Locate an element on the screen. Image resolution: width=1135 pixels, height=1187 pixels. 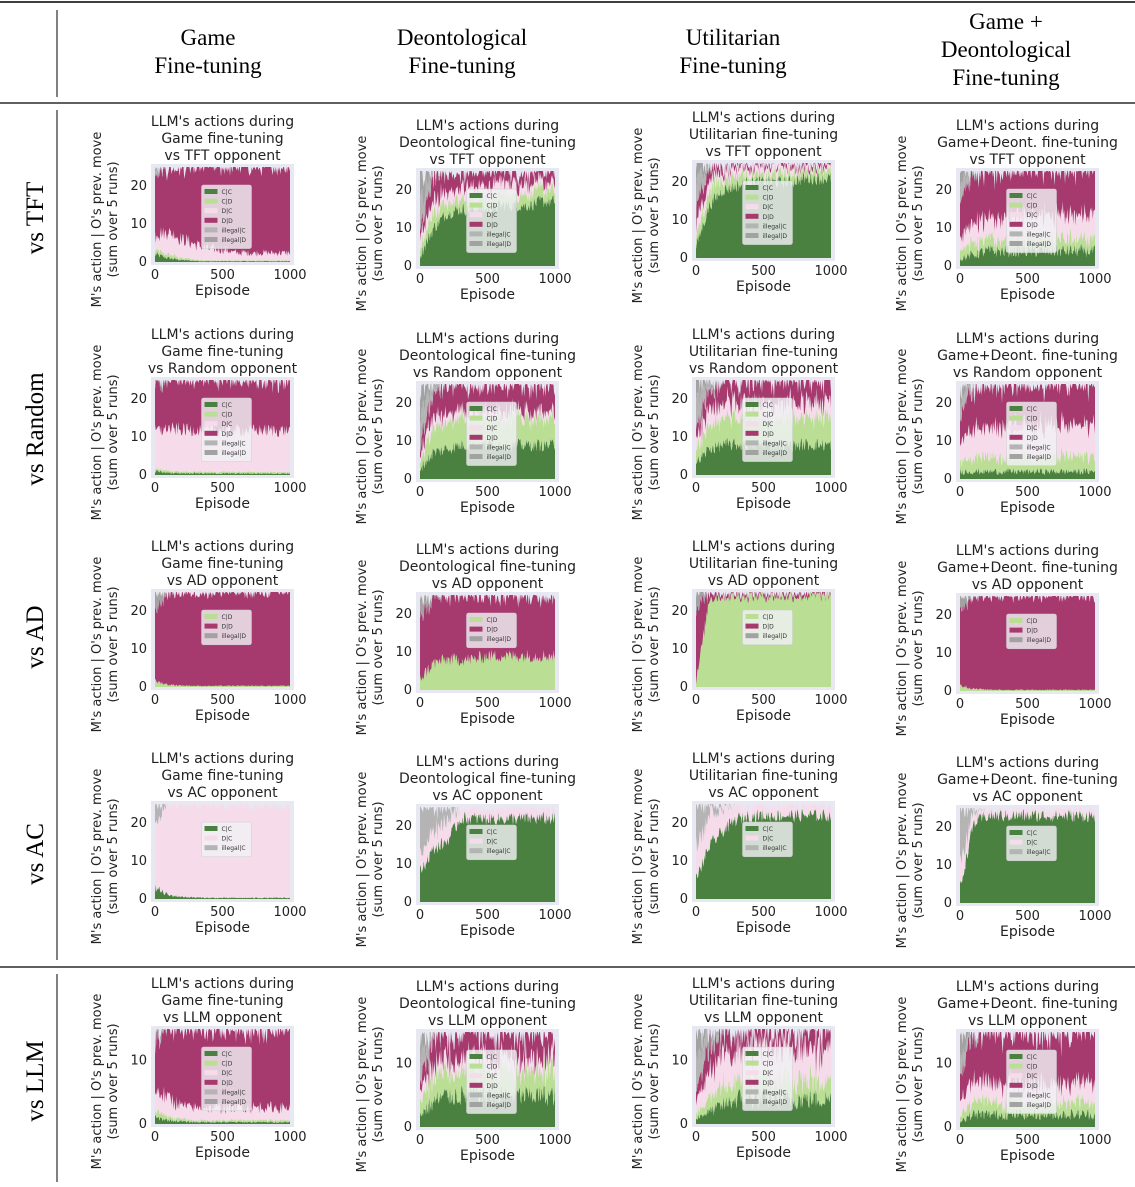
column-header-line: Game + is located at coordinates (1006, 21).